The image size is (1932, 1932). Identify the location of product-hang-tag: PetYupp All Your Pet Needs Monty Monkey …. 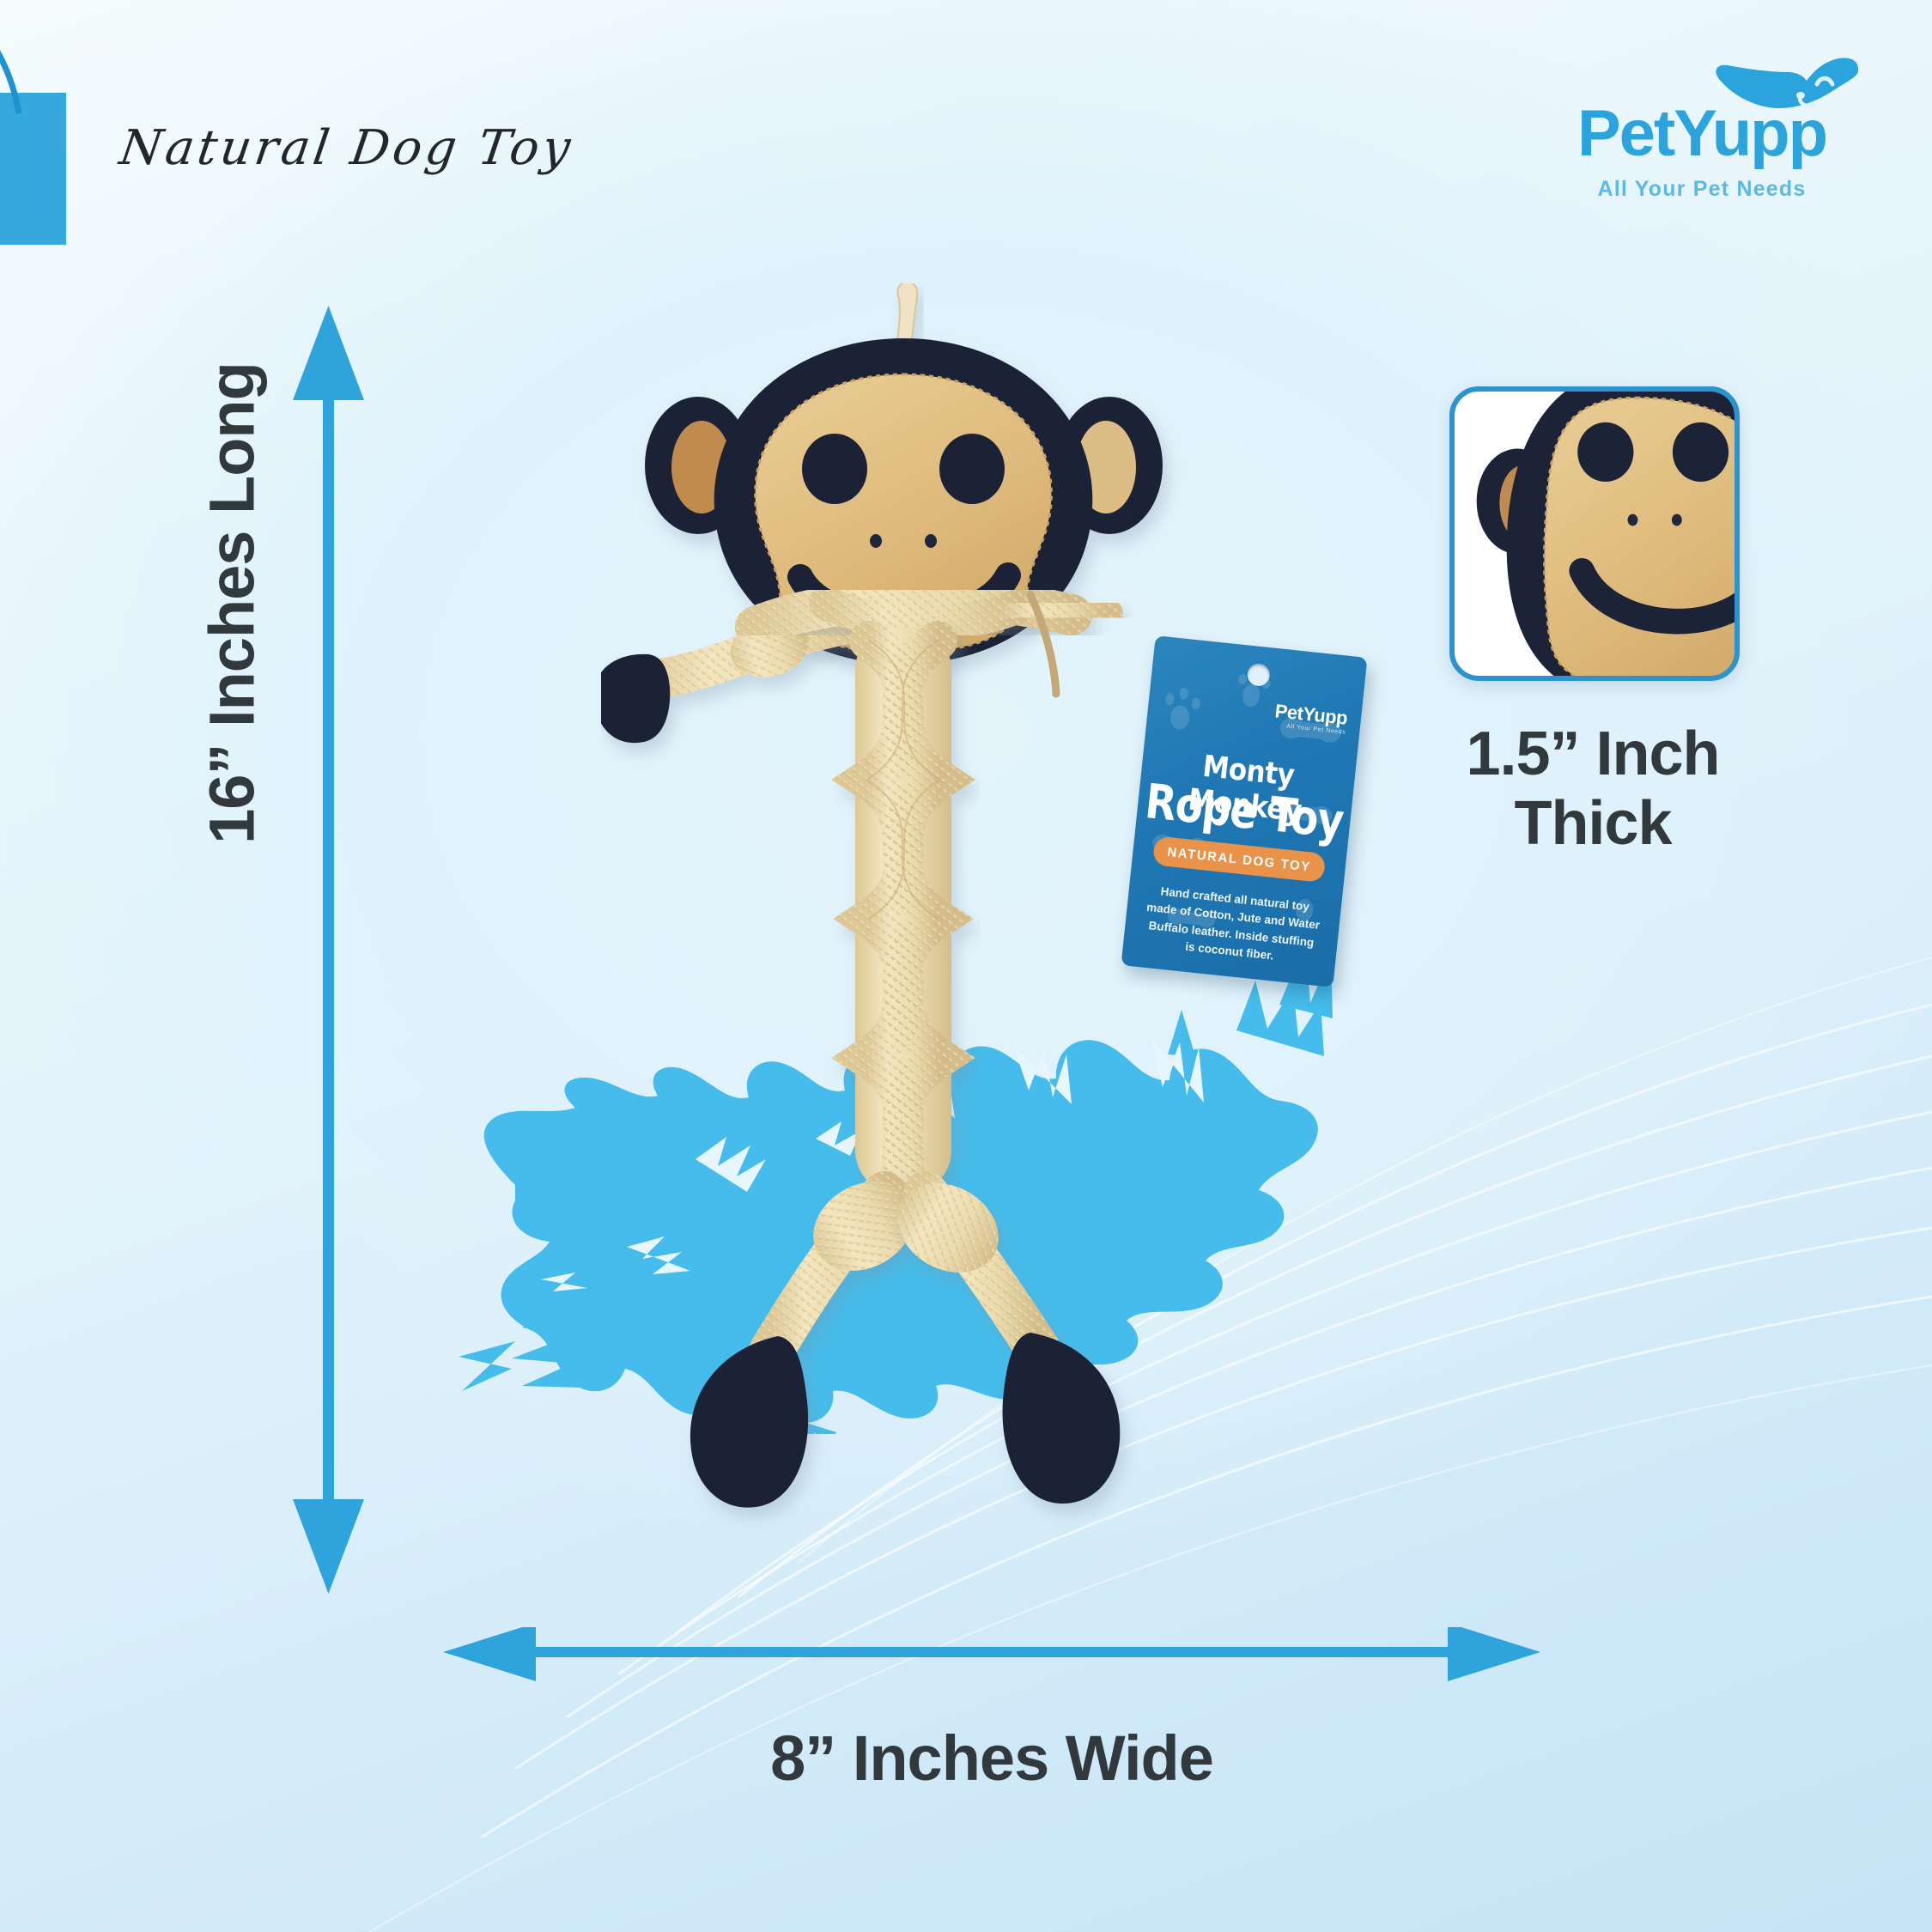
(1244, 811).